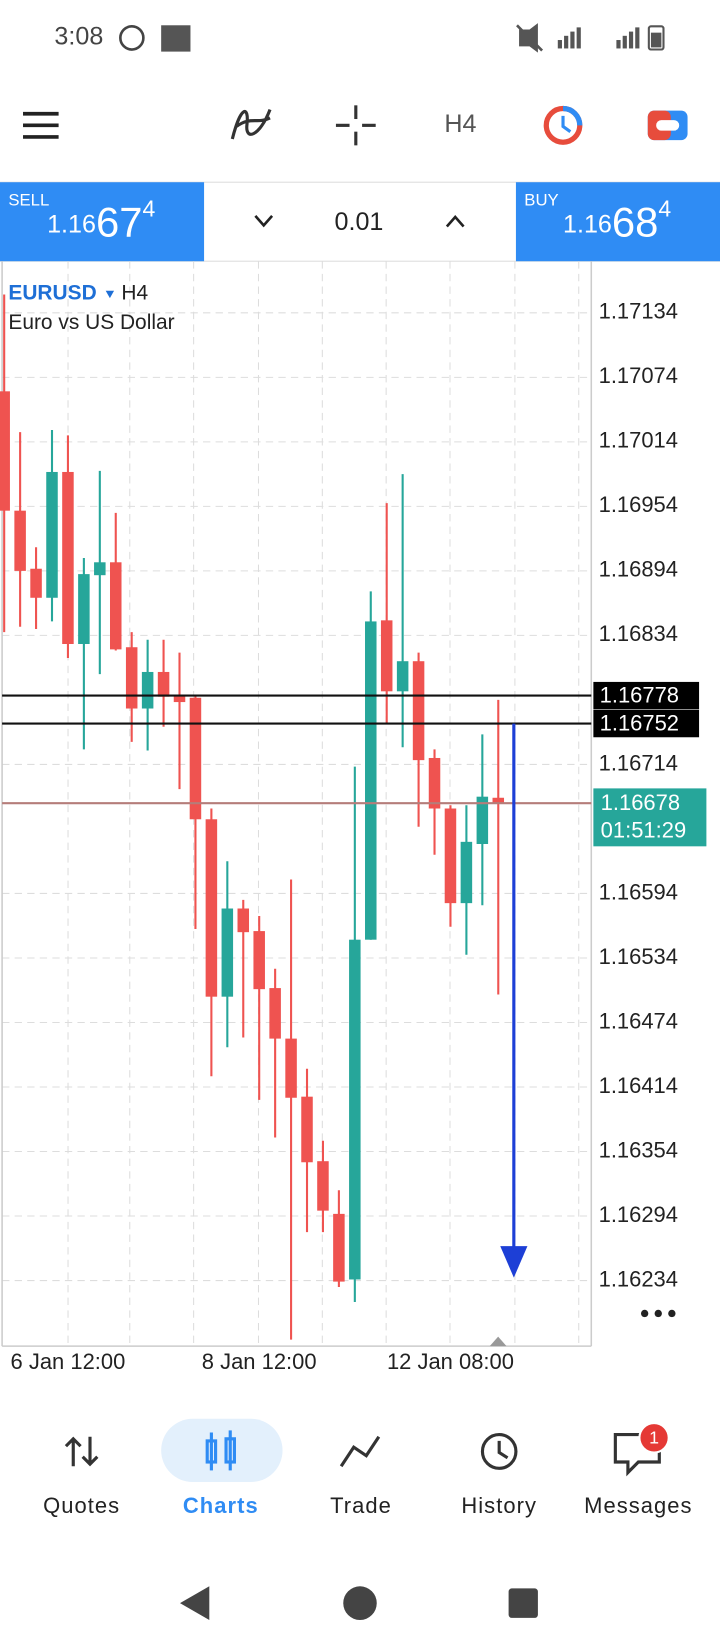 The width and height of the screenshot is (720, 1640). I want to click on nav-tab: History, so click(499, 1505).